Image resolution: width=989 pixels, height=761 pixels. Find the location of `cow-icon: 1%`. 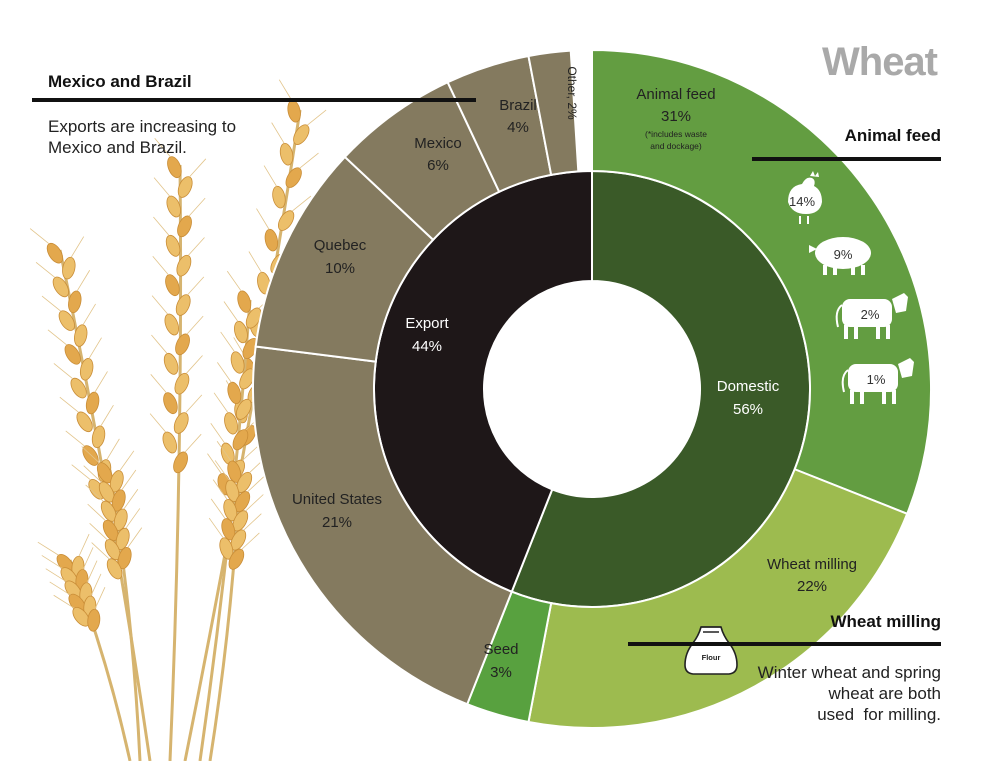

cow-icon: 1% is located at coordinates (877, 381).